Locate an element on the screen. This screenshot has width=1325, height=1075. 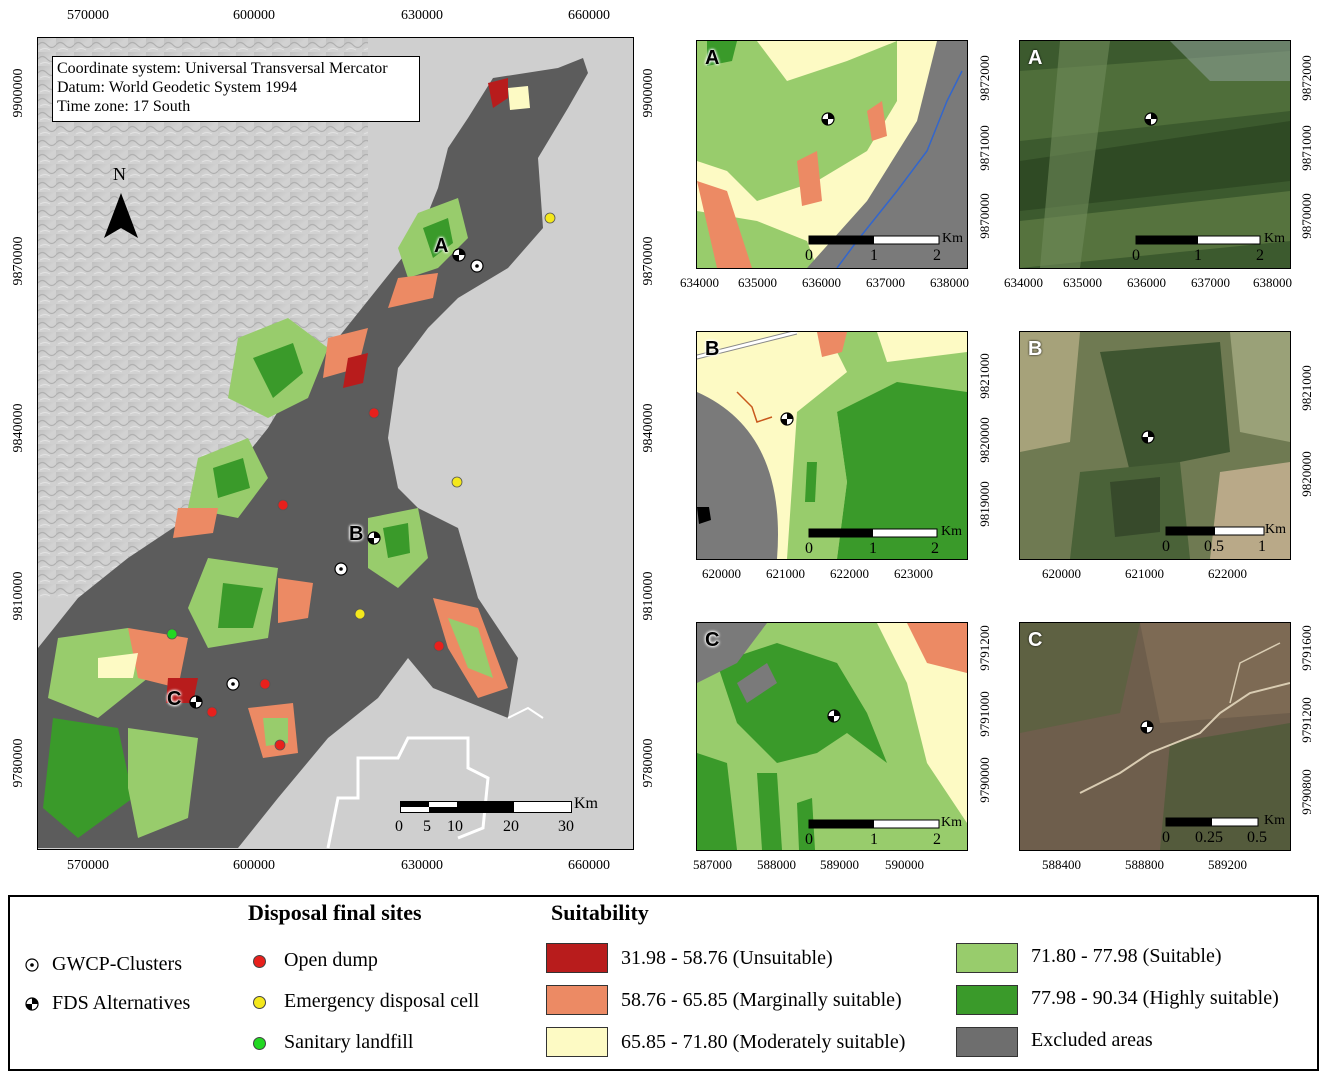
legend-class-label: 77.98 - 90.34 (Highly suitable) is located at coordinates (1155, 998).